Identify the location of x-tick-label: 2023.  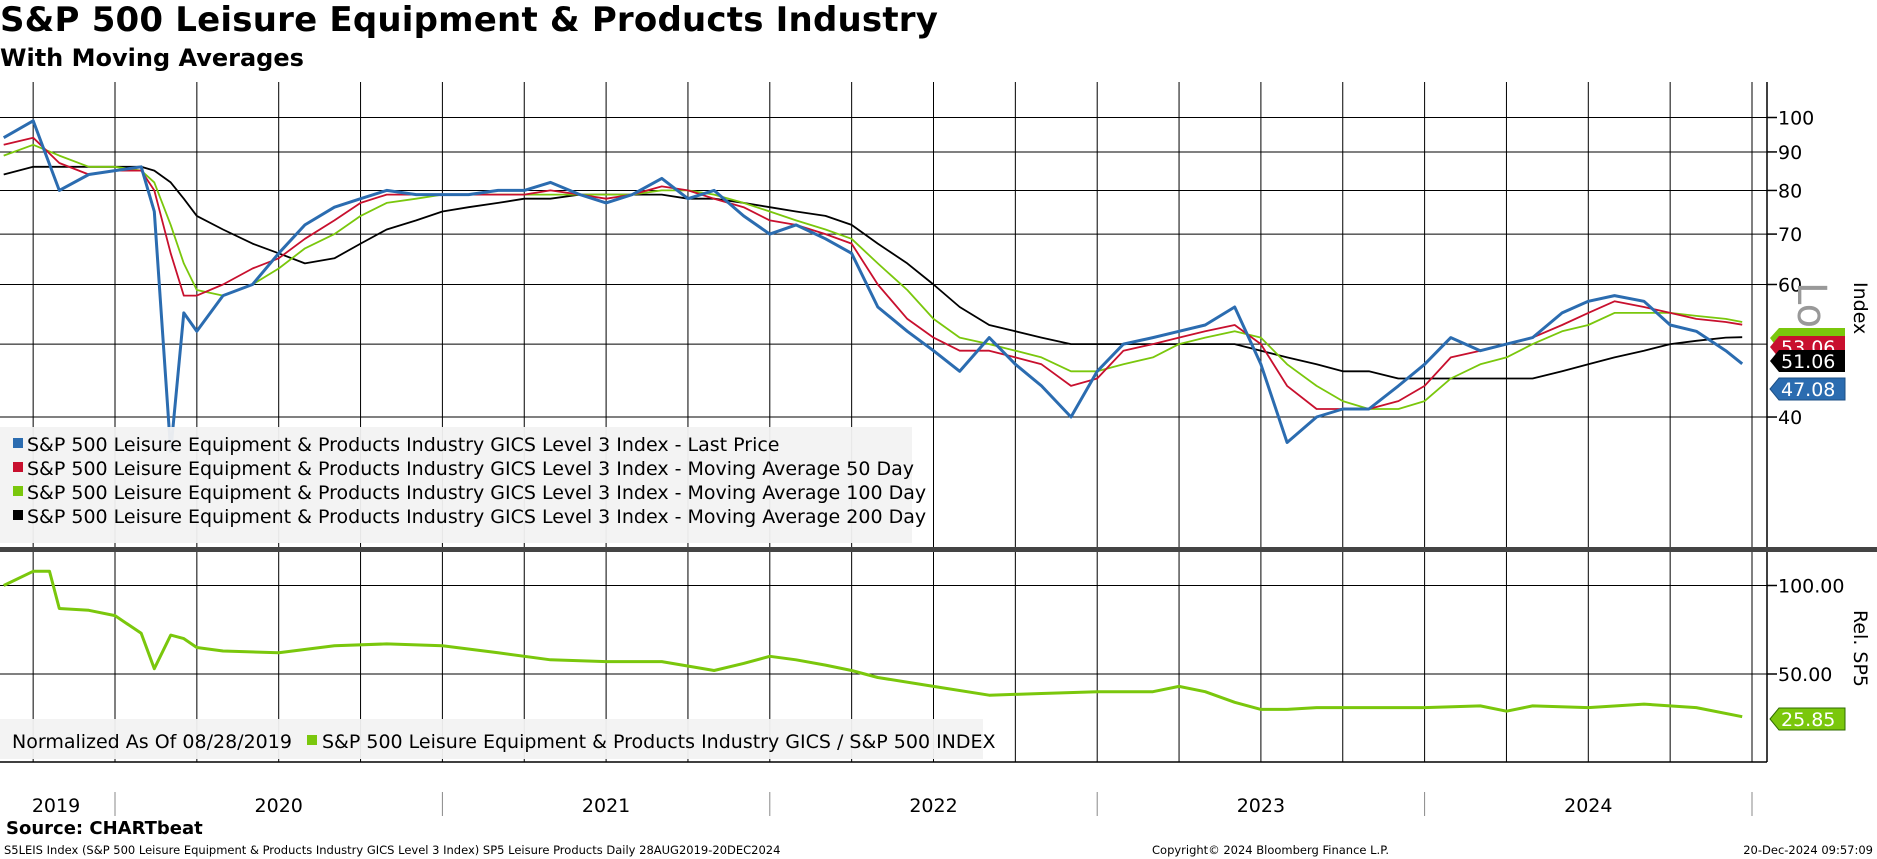
(1261, 806).